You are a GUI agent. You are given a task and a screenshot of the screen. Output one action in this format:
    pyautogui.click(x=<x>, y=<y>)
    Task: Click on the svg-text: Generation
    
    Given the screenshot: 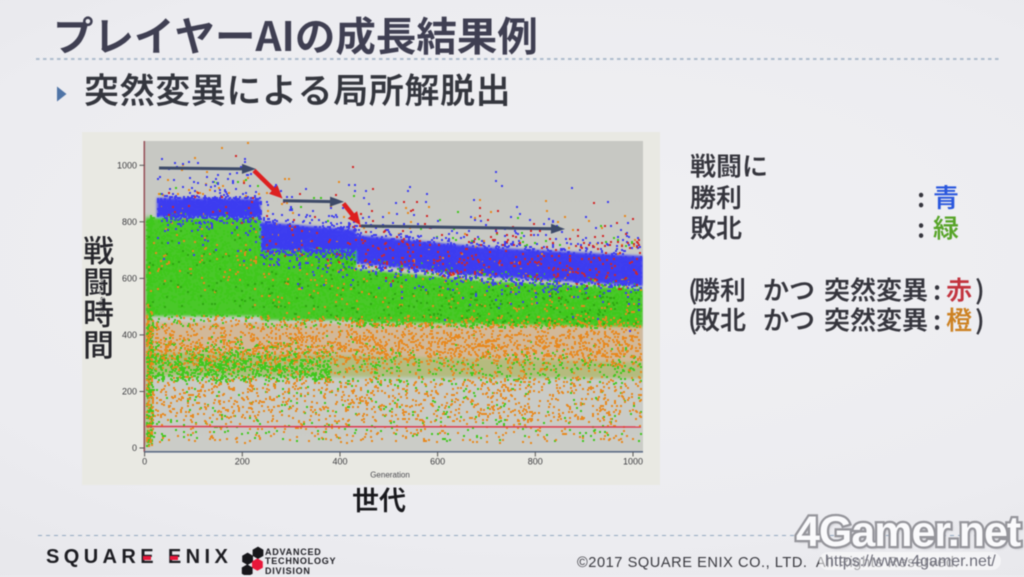 What is the action you would take?
    pyautogui.click(x=390, y=475)
    